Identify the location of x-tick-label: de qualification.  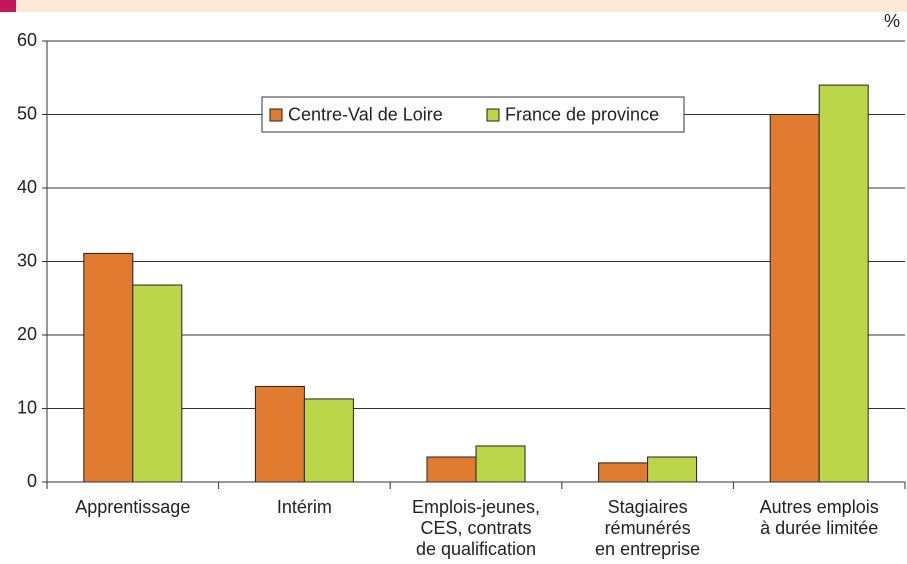
(476, 549).